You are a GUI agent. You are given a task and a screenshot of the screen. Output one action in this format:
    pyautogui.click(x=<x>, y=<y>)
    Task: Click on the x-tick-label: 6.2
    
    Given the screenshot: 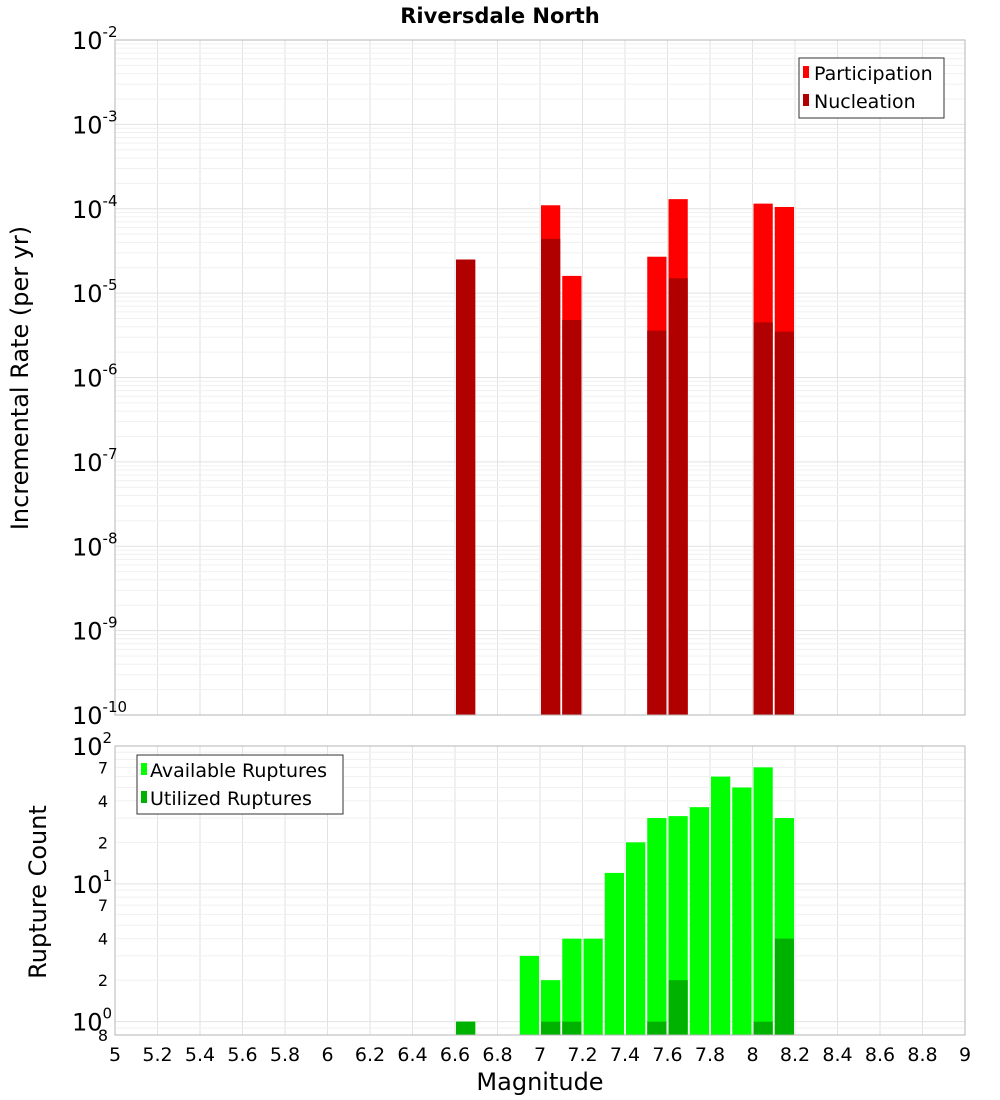 What is the action you would take?
    pyautogui.click(x=370, y=1055)
    